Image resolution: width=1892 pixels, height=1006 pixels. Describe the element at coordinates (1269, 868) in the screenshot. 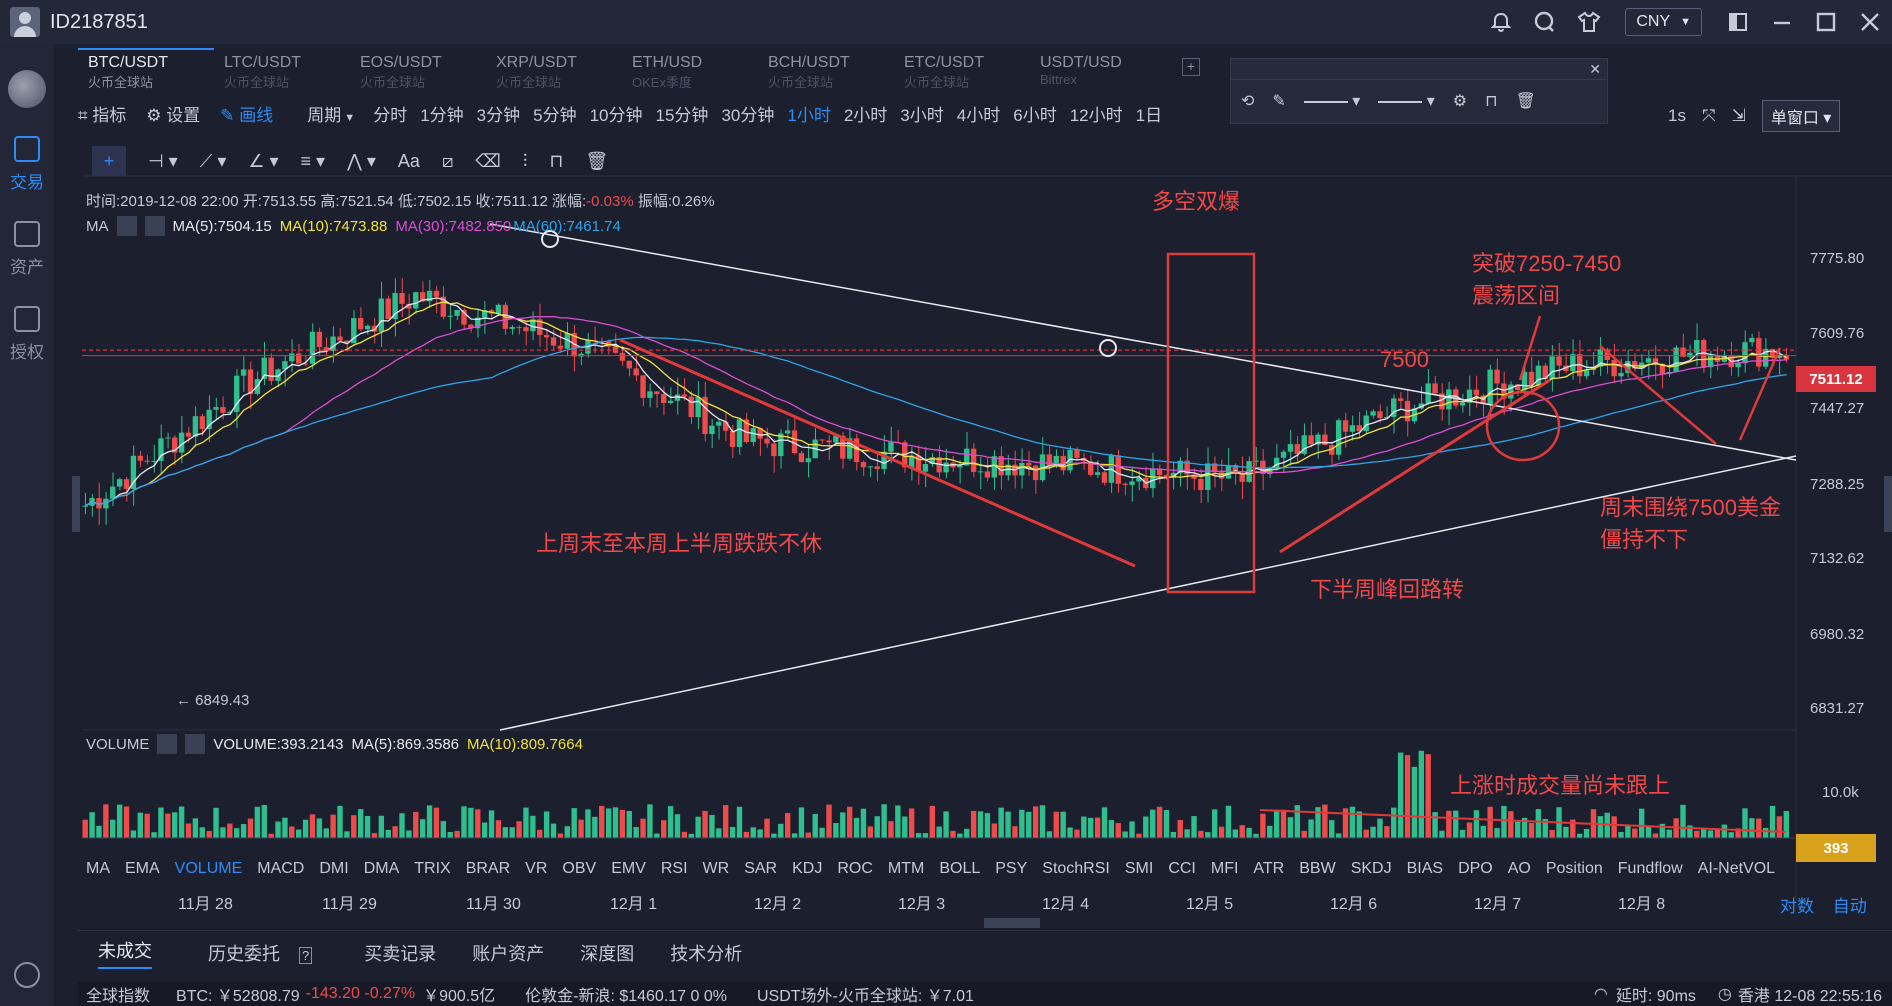

I see `indicator-option: ATR` at that location.